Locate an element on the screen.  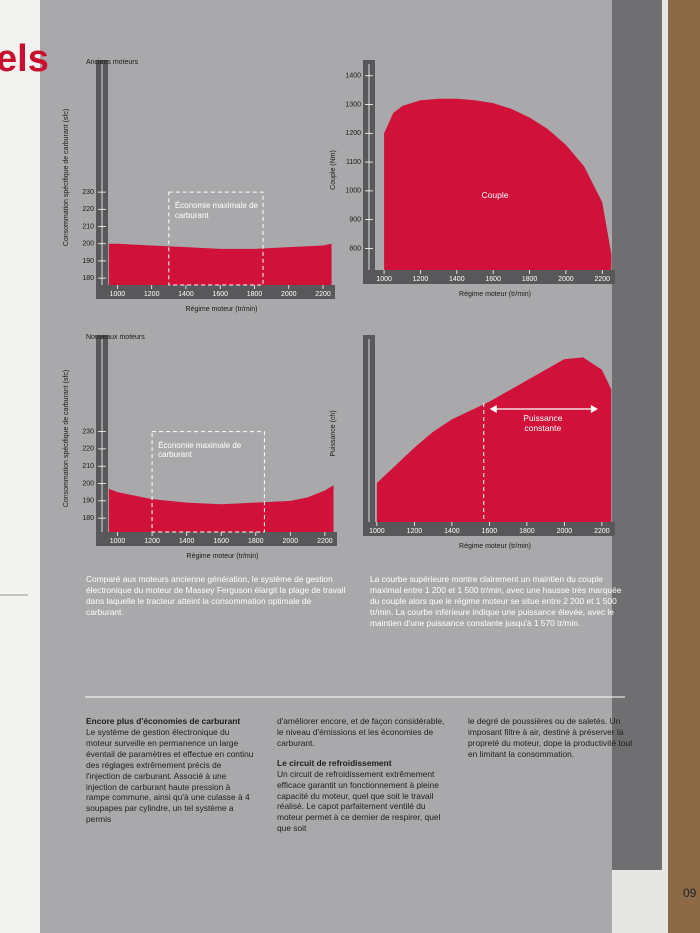
area-label: Couple is located at coordinates (495, 195).